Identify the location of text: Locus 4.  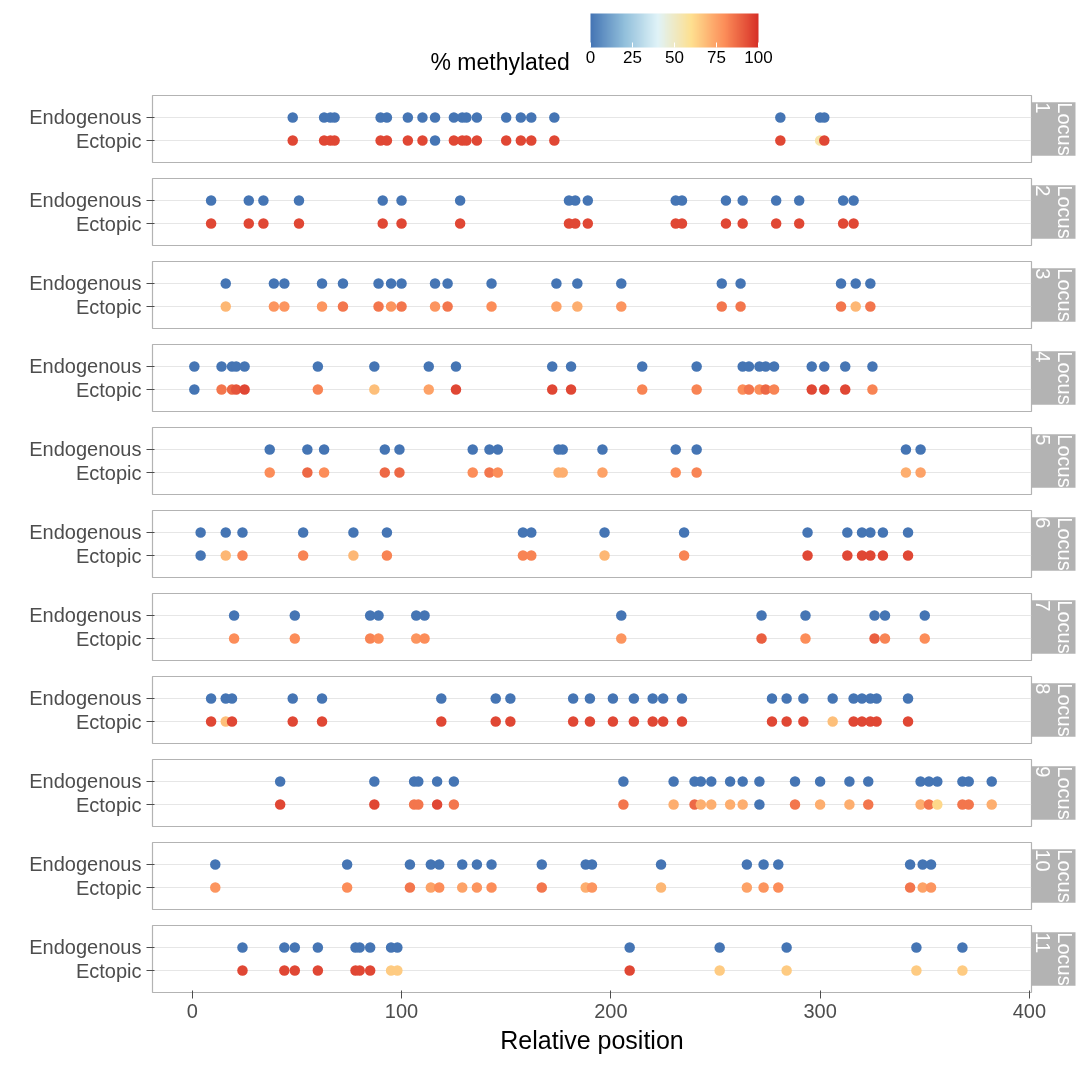
(1053, 378).